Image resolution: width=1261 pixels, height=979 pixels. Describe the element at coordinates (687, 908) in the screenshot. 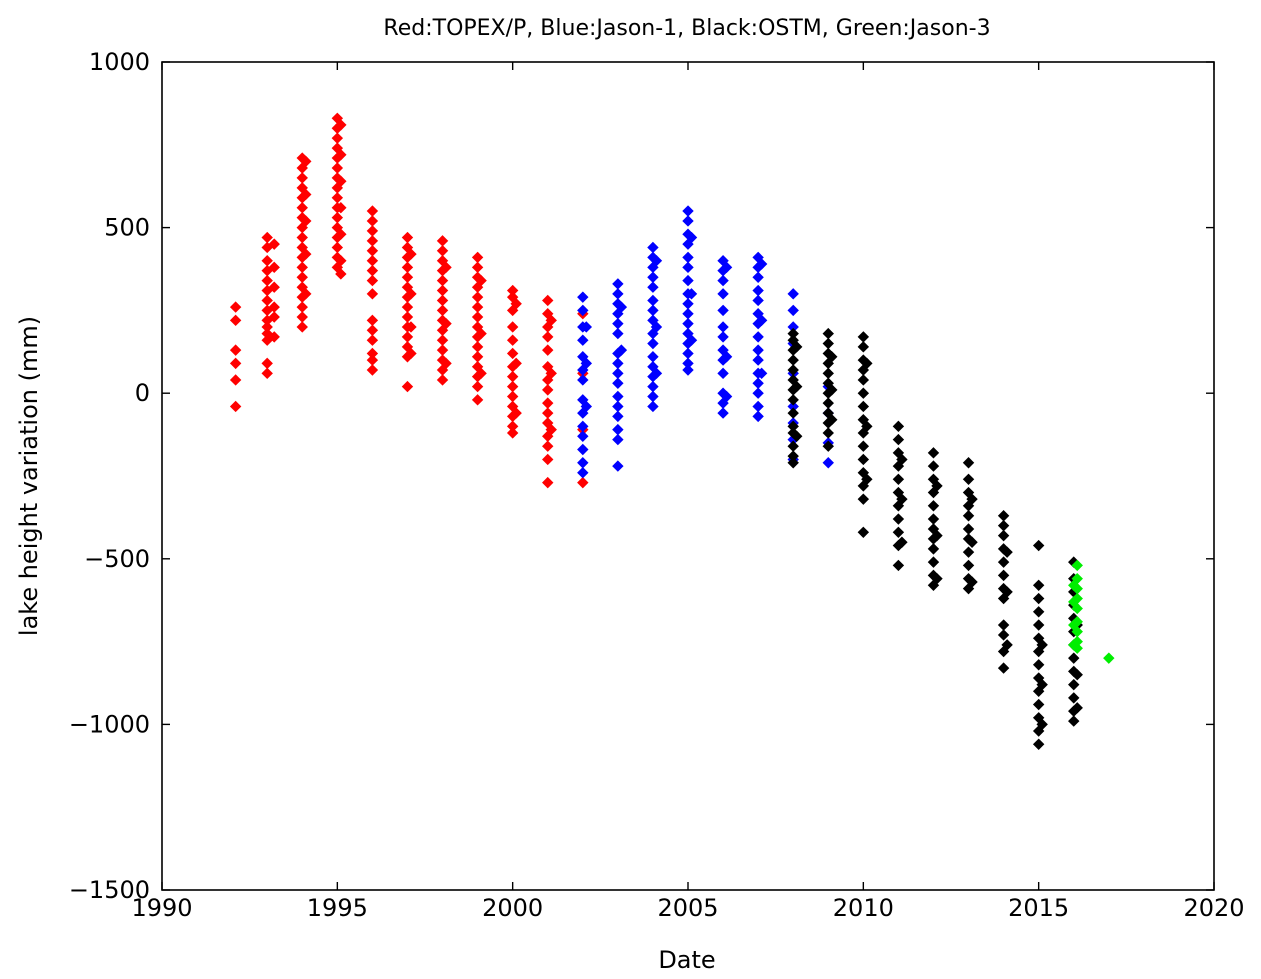

I see `x-tick-label: 2005` at that location.